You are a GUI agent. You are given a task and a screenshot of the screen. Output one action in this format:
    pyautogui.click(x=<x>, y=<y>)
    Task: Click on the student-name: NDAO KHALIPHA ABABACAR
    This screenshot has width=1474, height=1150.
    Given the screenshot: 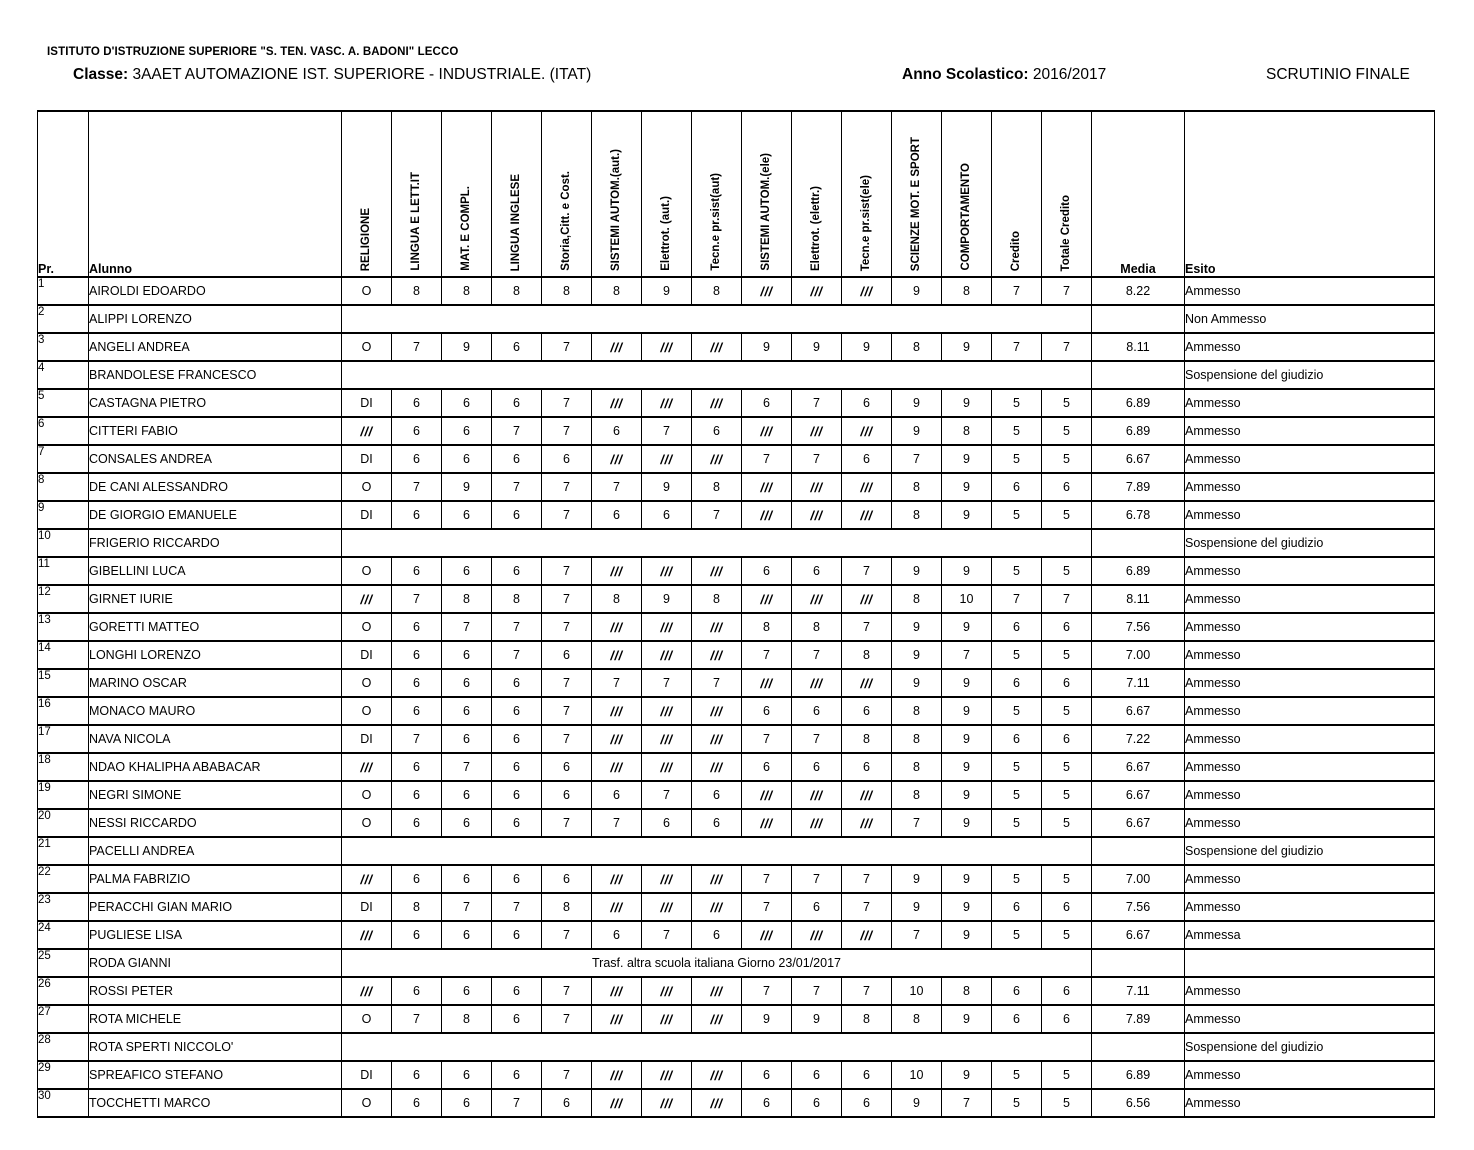 What is the action you would take?
    pyautogui.click(x=215, y=767)
    